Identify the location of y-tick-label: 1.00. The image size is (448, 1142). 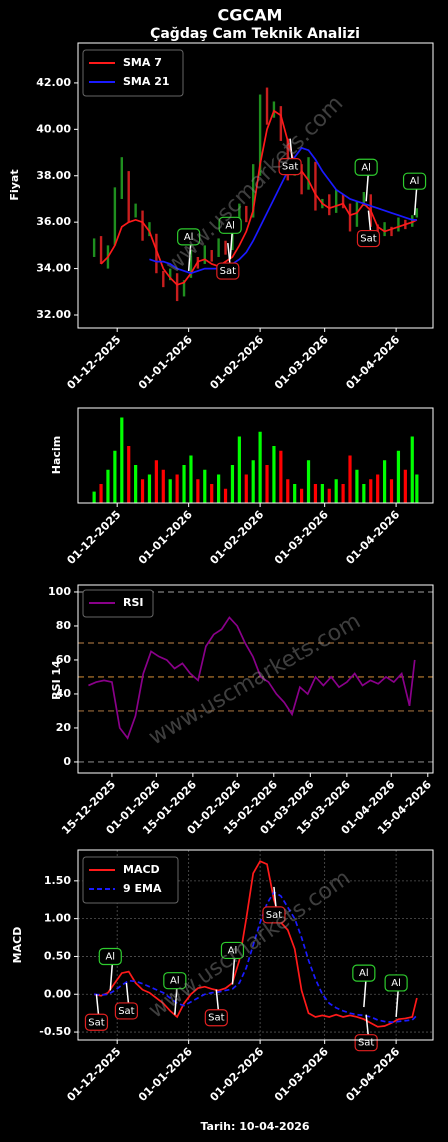
(57, 918).